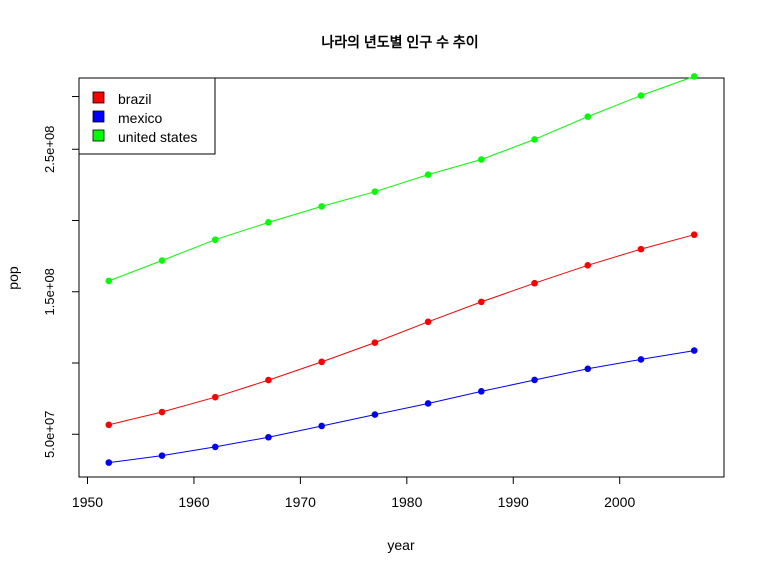 The width and height of the screenshot is (764, 574). Describe the element at coordinates (321, 206) in the screenshot. I see `point-united-states-1972` at that location.